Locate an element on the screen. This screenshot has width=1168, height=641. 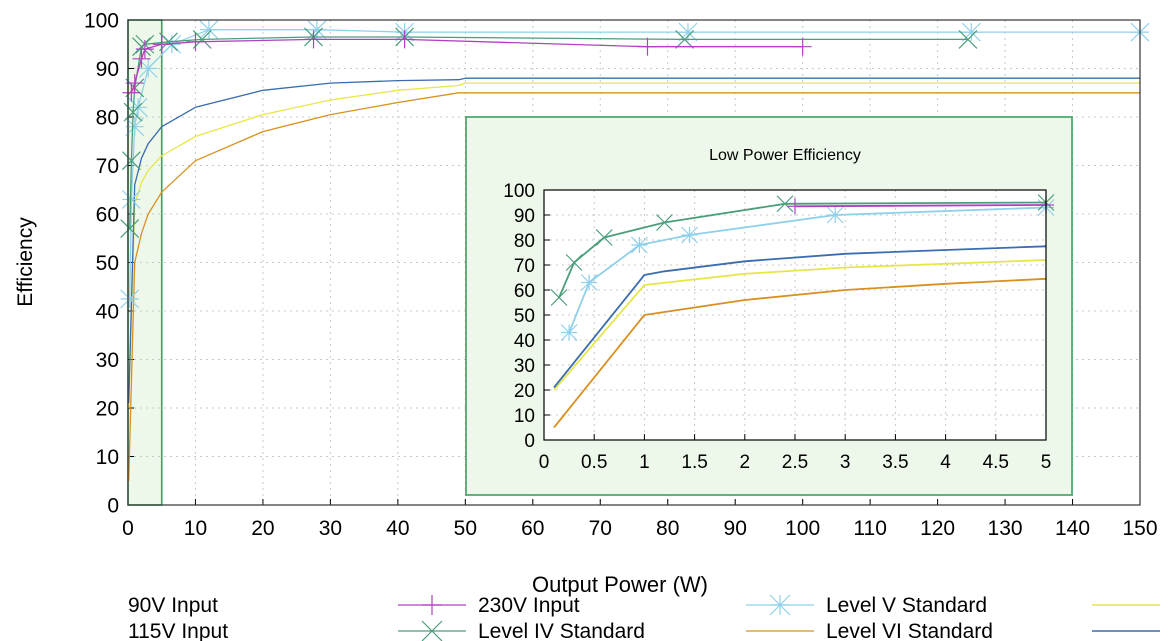
inset-x-tick-label: 0.5 is located at coordinates (594, 462).